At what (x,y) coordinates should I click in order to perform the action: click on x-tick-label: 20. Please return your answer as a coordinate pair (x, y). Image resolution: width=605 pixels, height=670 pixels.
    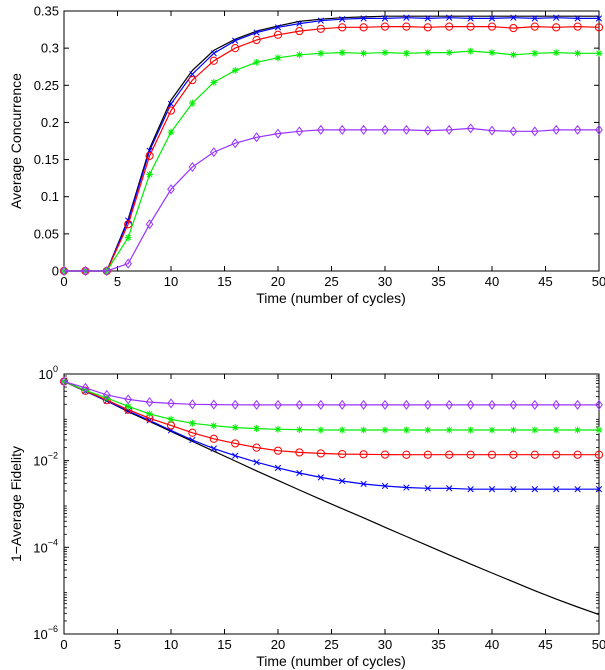
    Looking at the image, I should click on (278, 281).